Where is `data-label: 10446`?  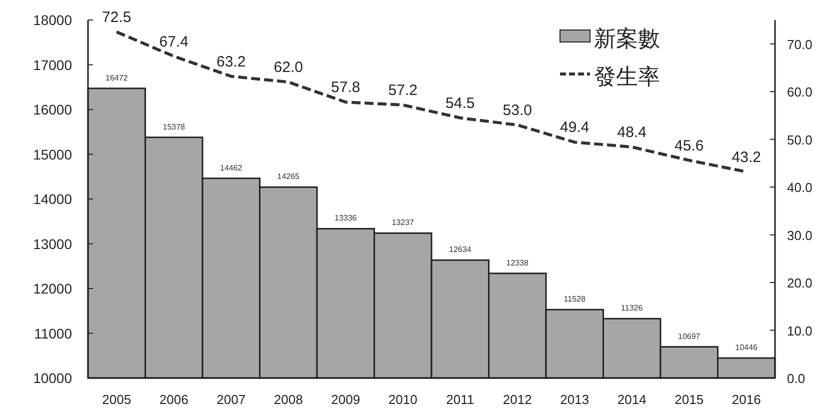
data-label: 10446 is located at coordinates (746, 347).